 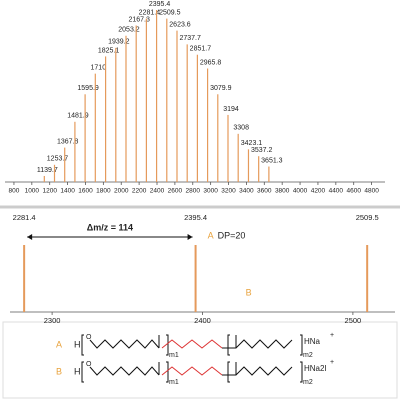 What do you see at coordinates (139, 191) in the screenshot?
I see `x-tick-label: 2200` at bounding box center [139, 191].